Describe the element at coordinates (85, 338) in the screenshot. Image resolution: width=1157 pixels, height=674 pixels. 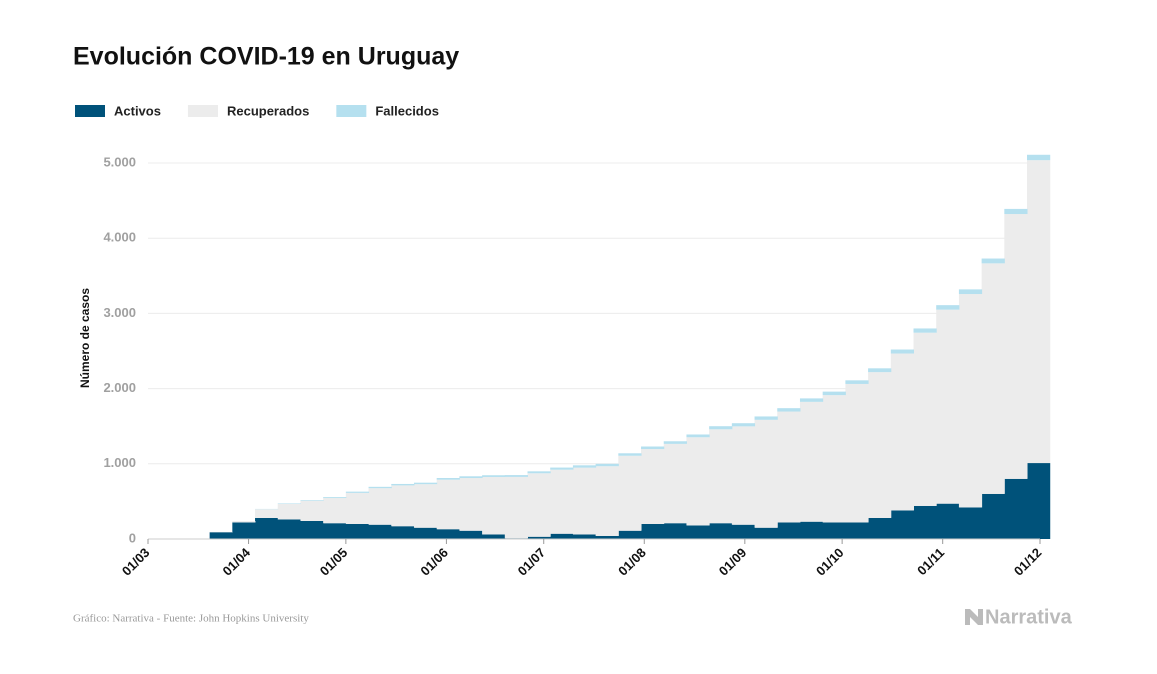
I see `y-axis-label: Número de casos` at that location.